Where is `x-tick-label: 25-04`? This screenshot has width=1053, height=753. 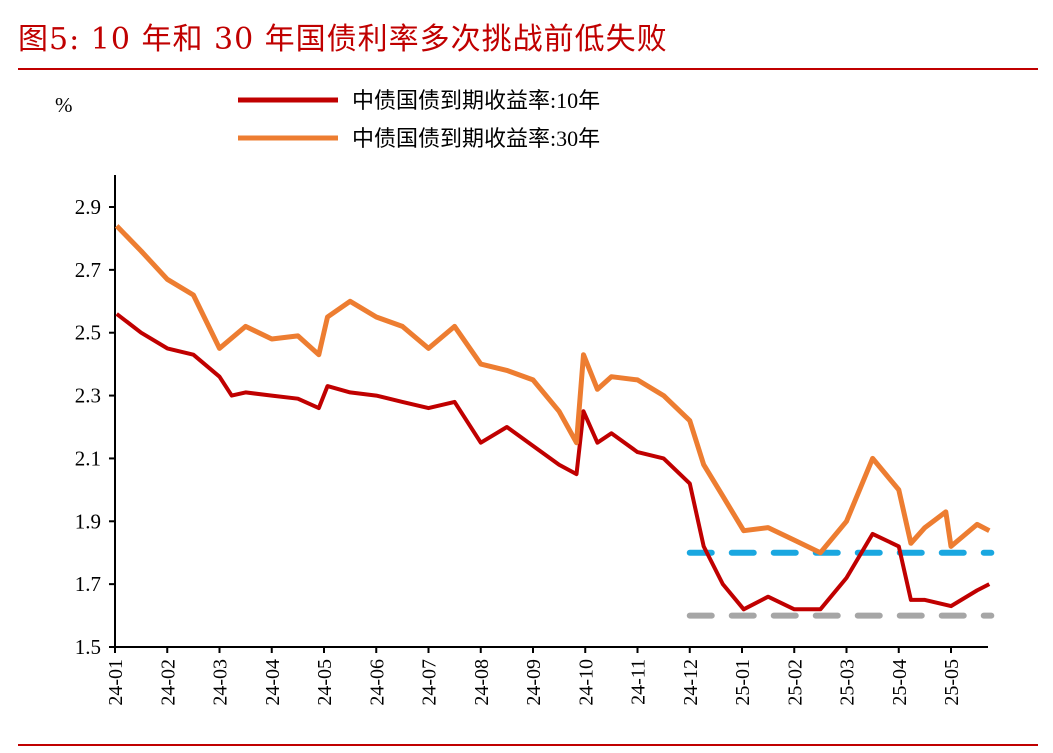
x-tick-label: 25-04 is located at coordinates (900, 682).